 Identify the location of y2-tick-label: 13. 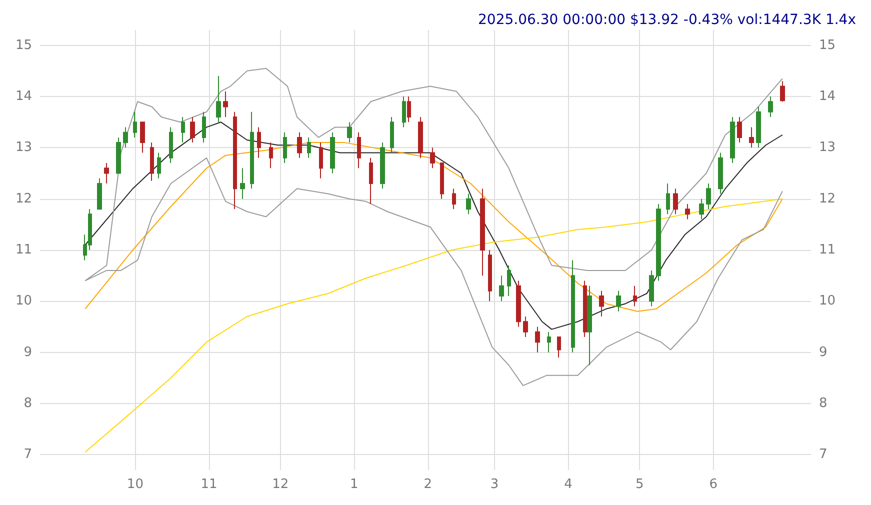
(827, 148).